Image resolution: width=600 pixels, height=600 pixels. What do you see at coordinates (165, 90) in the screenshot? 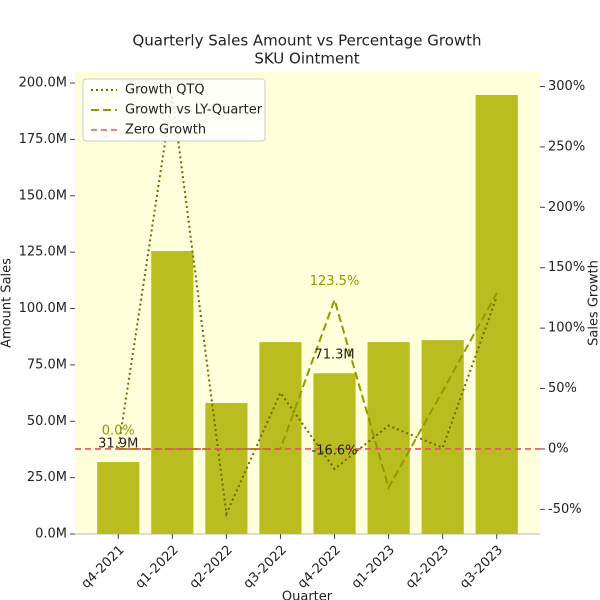
I see `legend-label: Growth QTQ` at bounding box center [165, 90].